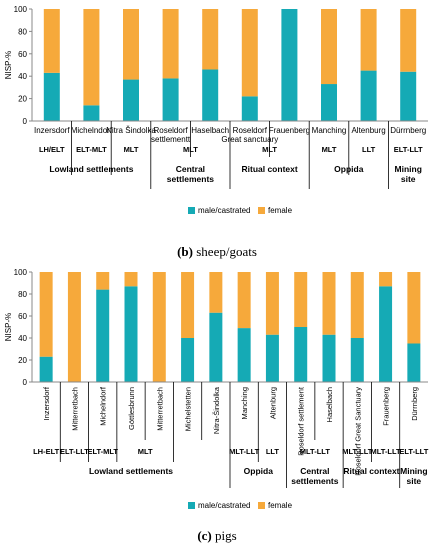  I want to click on category-label: Haselbach, so click(210, 130).